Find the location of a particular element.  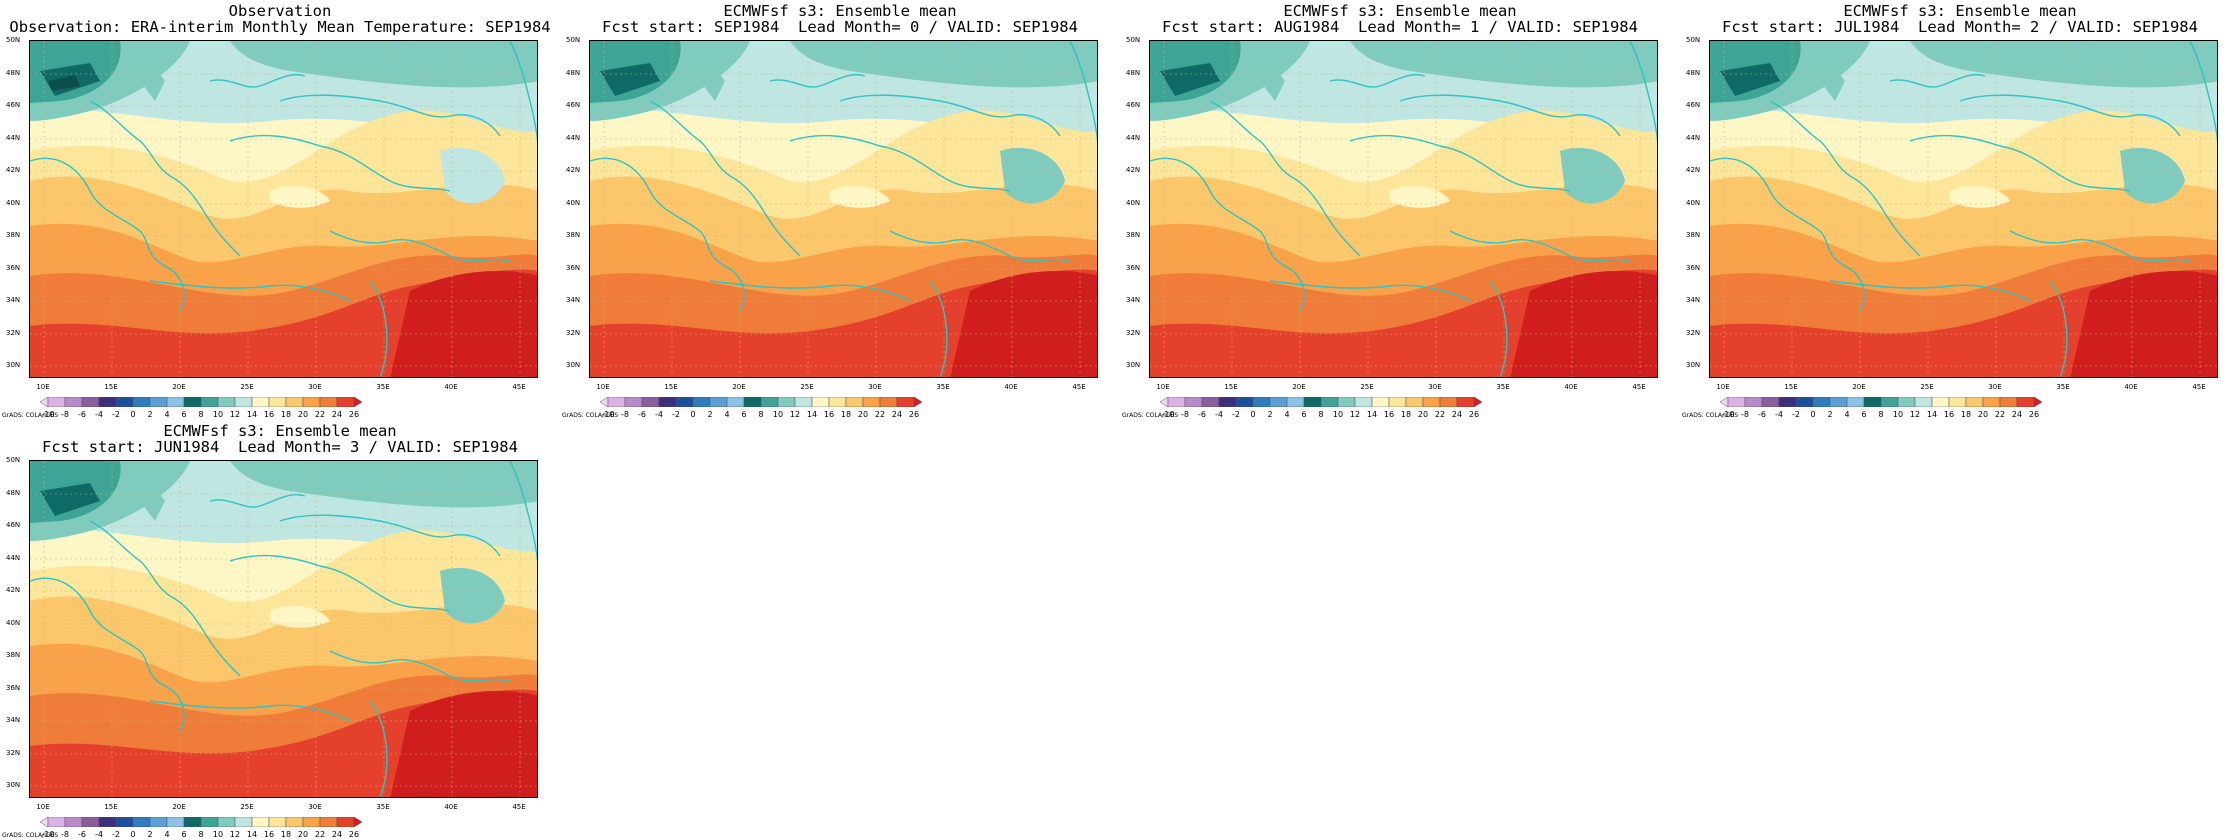

colorbar-label: 8 is located at coordinates (201, 834).